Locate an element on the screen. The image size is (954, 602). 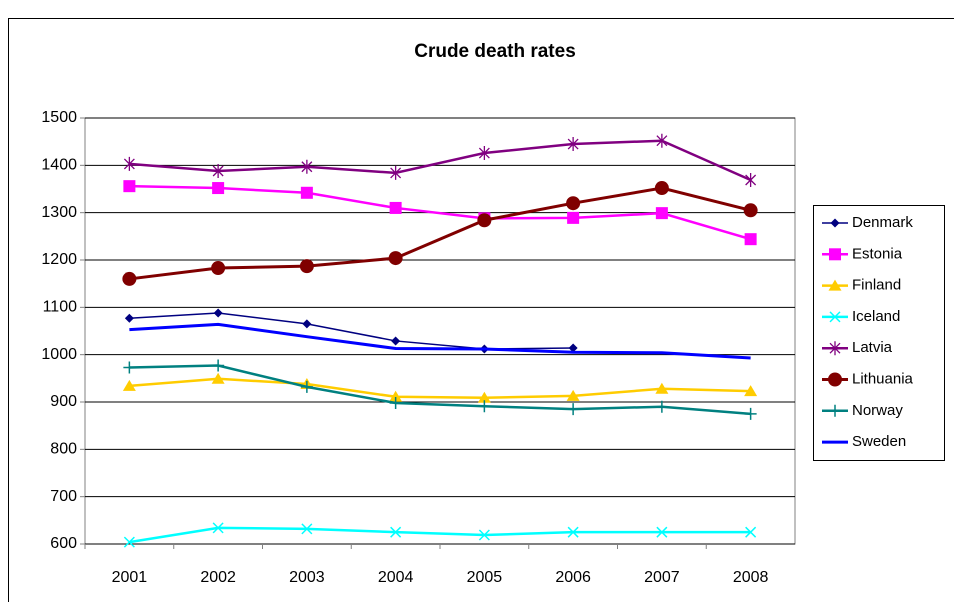
y-tick-label: 1300 is located at coordinates (59, 212).